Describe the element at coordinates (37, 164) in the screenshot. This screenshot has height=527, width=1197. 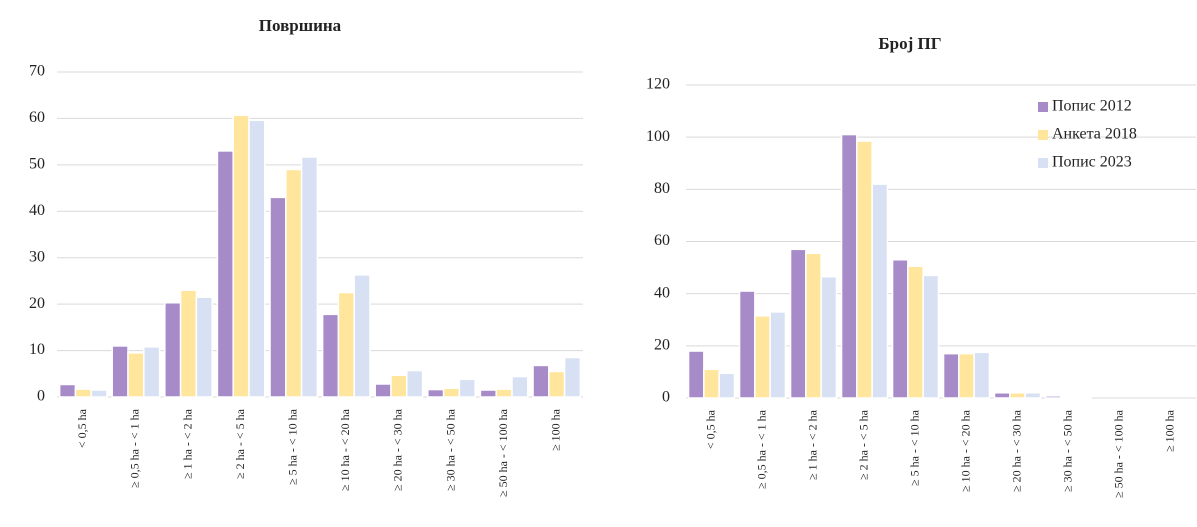
I see `y-tick-label: 50` at that location.